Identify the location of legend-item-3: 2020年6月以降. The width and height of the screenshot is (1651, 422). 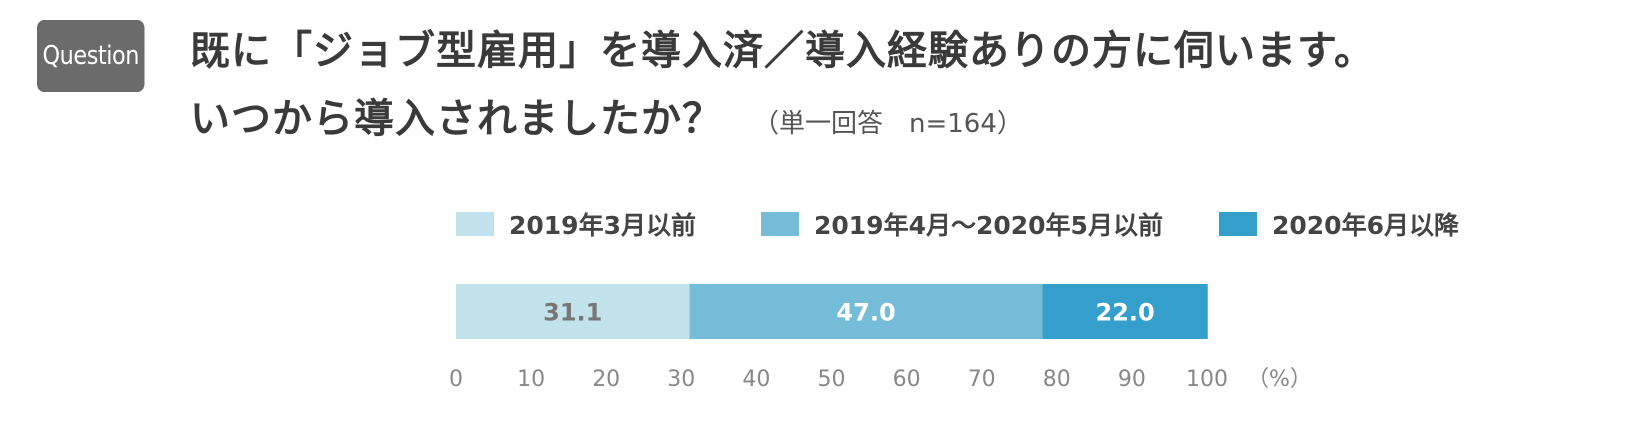
(1339, 224).